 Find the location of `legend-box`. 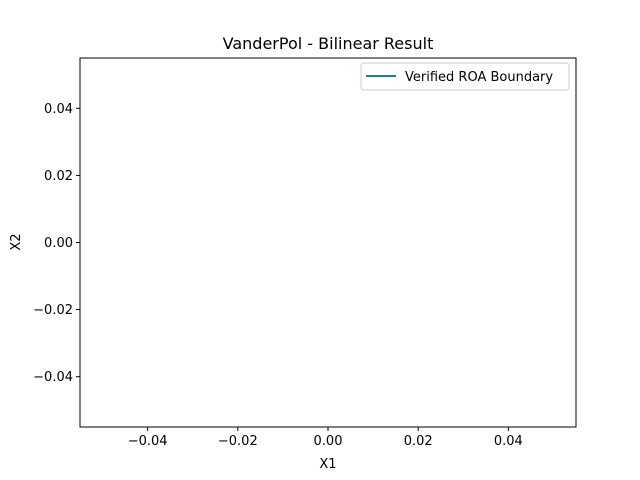

legend-box is located at coordinates (465, 76).